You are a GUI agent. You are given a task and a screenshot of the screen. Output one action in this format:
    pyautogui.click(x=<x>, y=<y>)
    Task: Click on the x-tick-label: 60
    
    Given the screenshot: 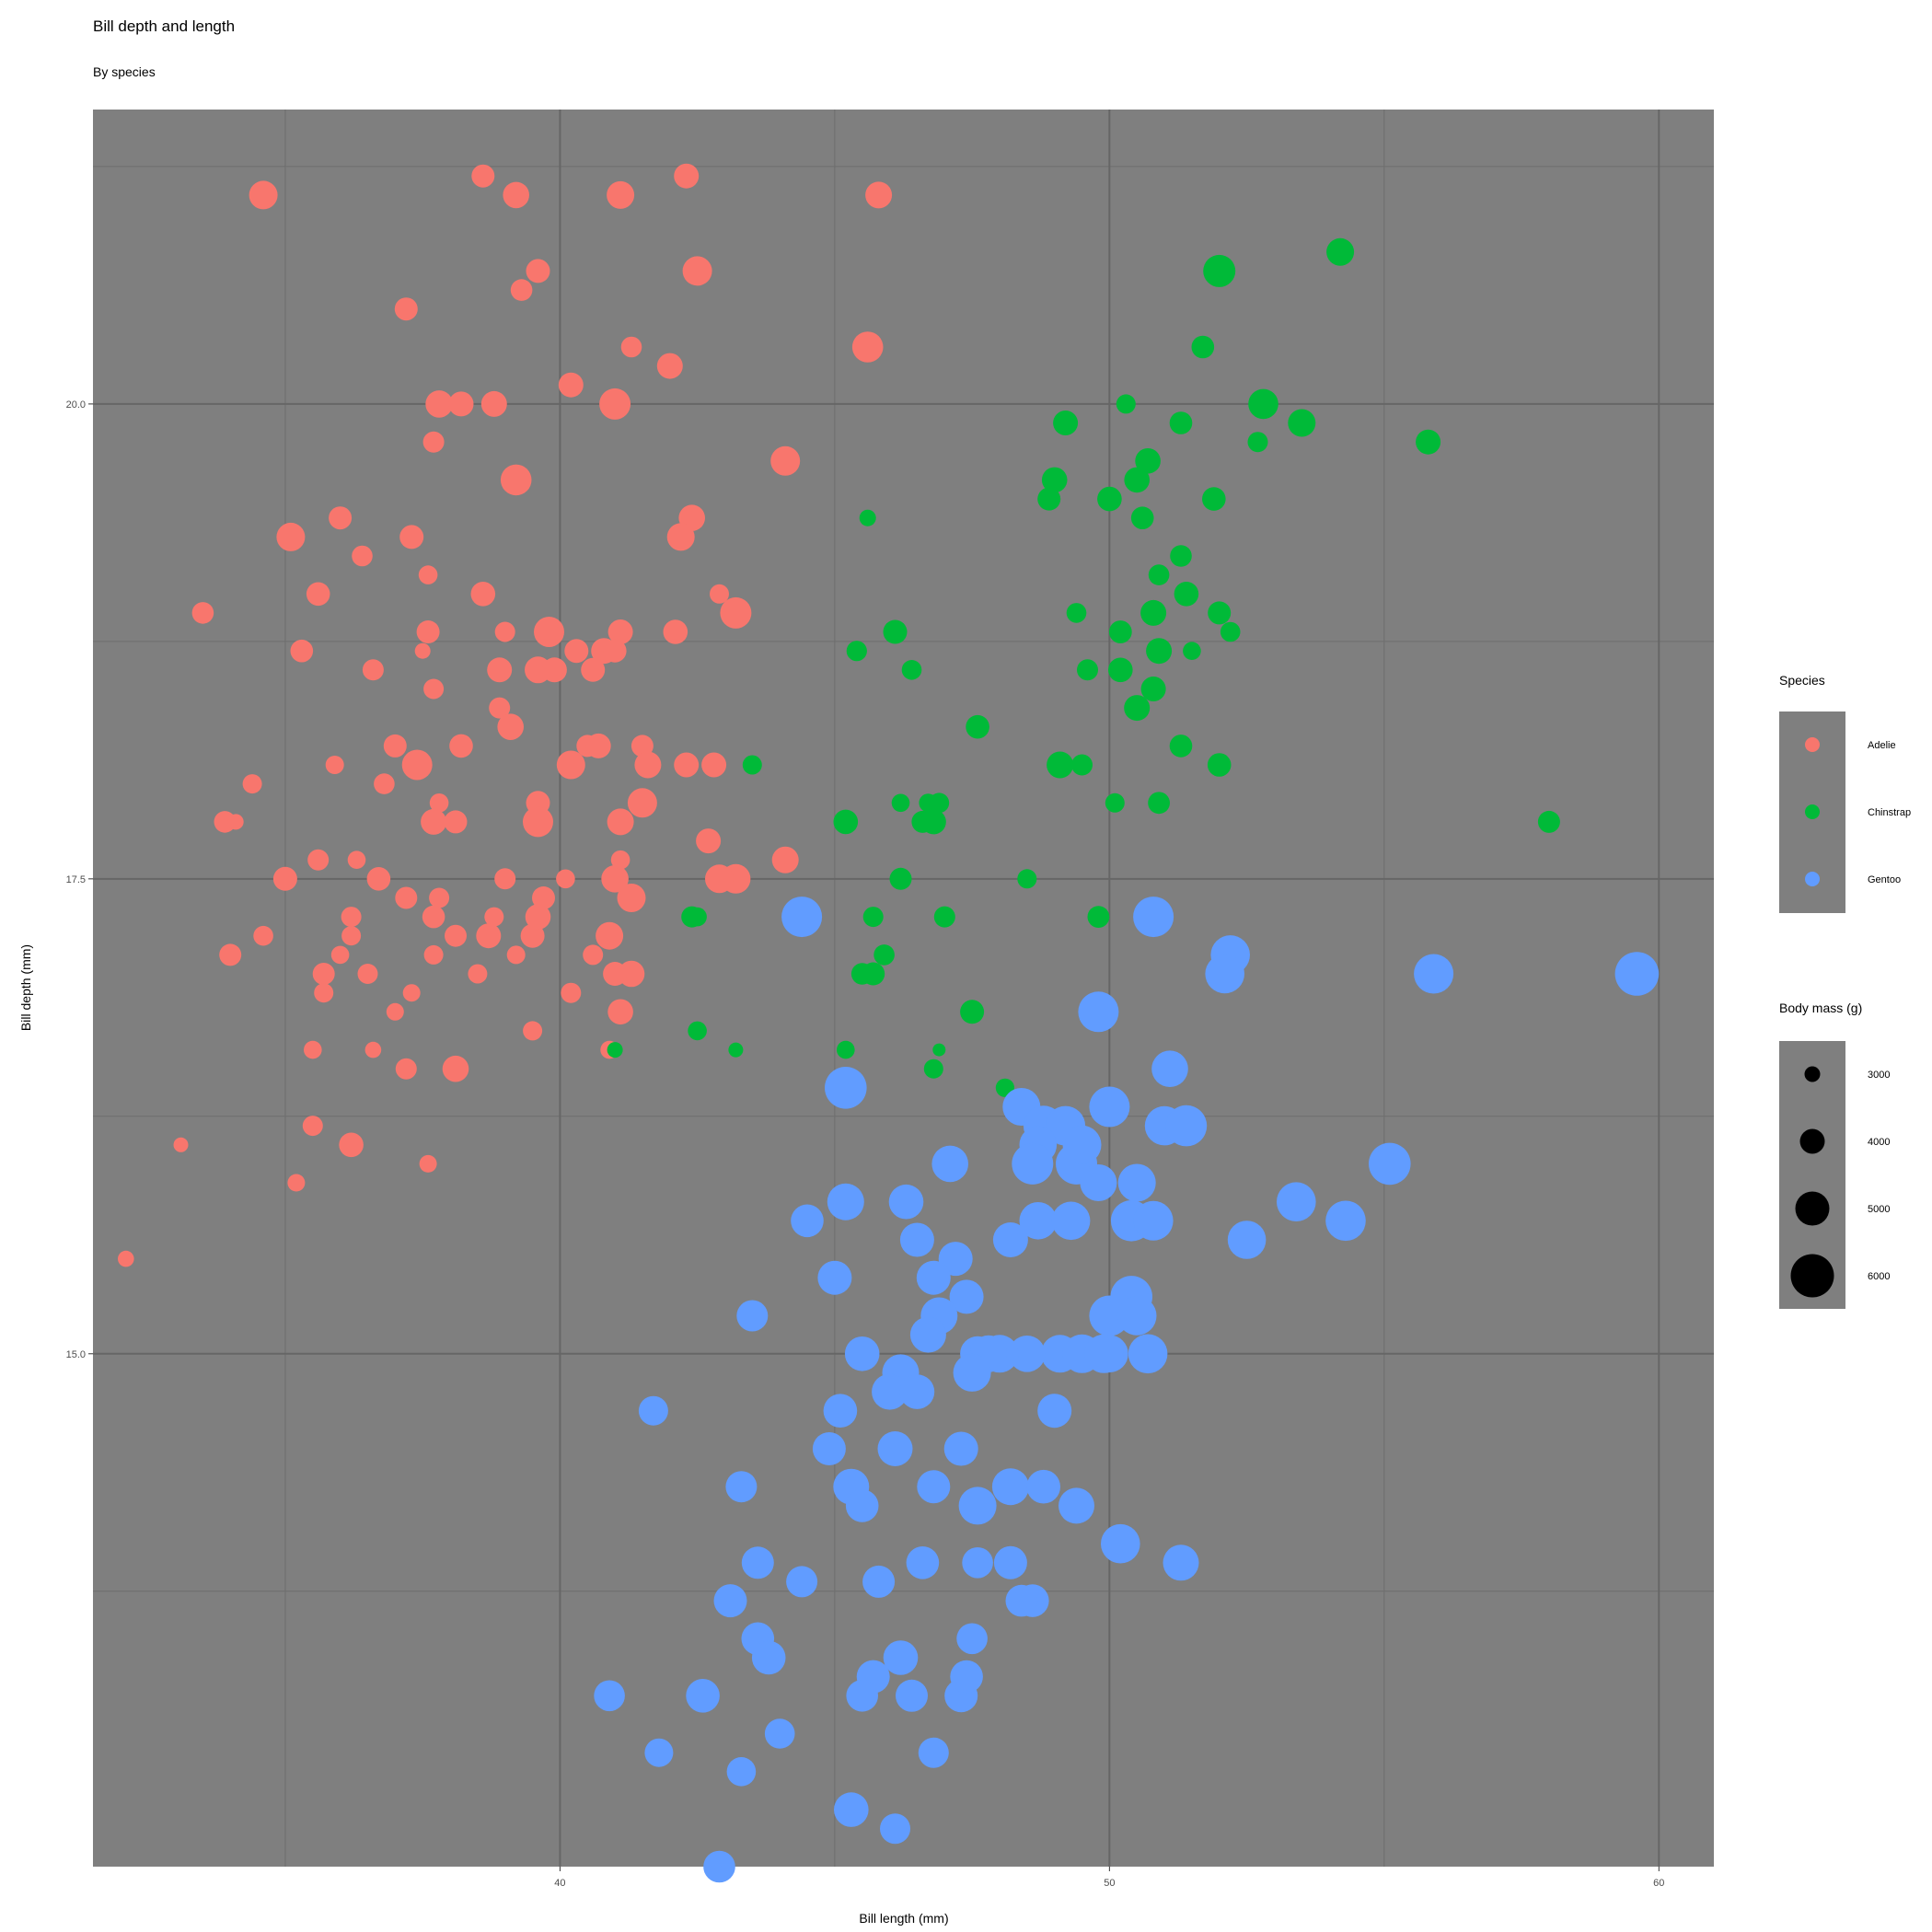 What is the action you would take?
    pyautogui.click(x=1659, y=1884)
    